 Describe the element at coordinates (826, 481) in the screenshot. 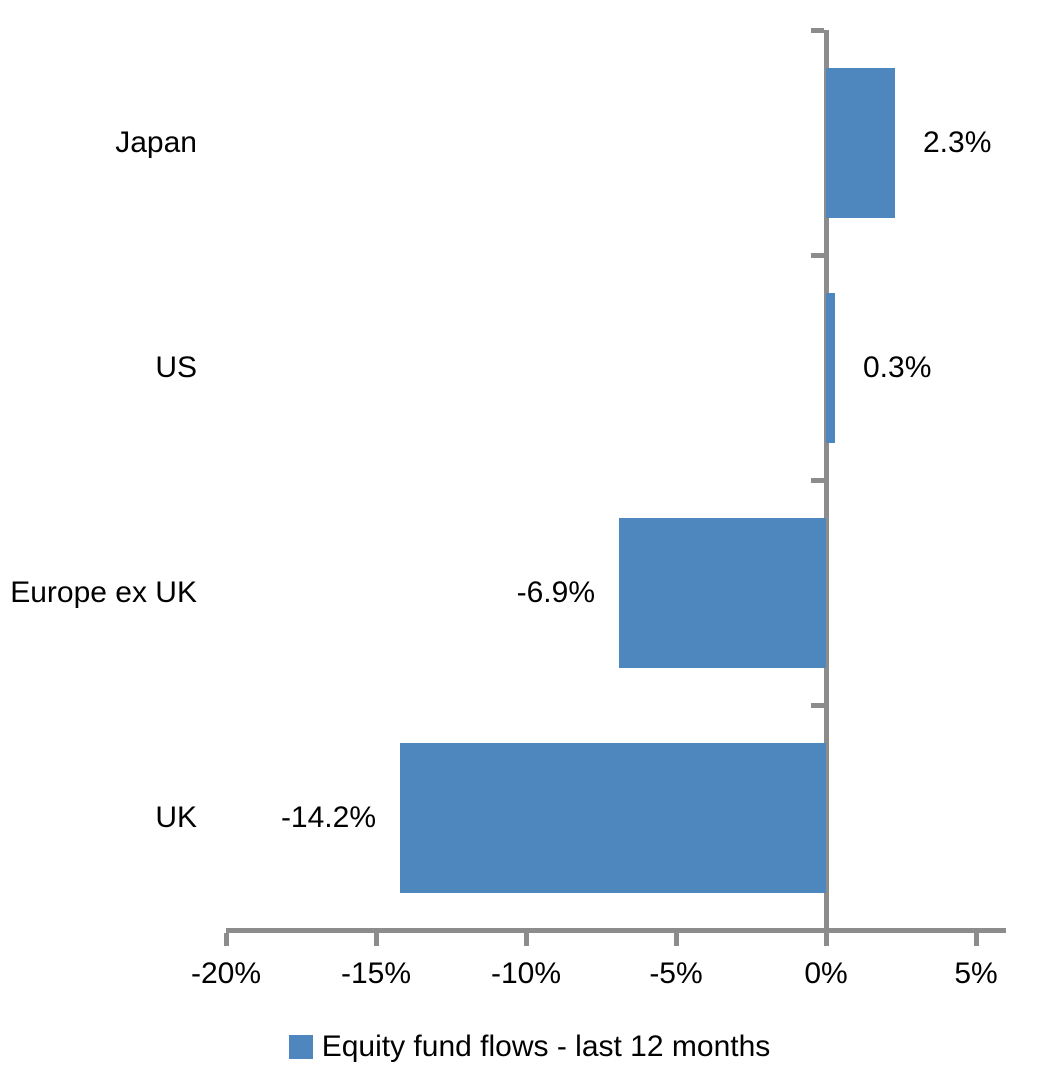

I see `y-axis-line` at that location.